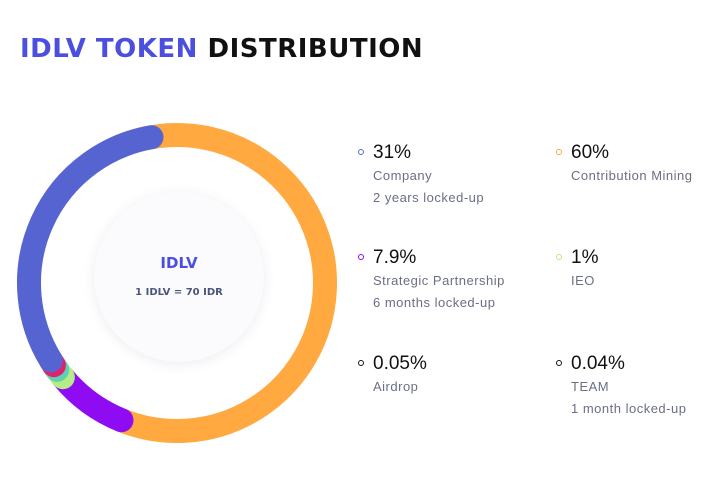  What do you see at coordinates (439, 280) in the screenshot?
I see `legend-label: Strategic Partnership` at bounding box center [439, 280].